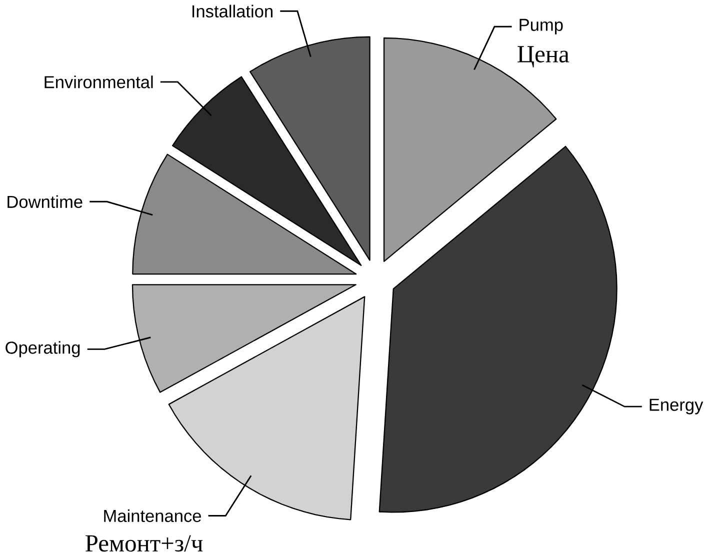 The height and width of the screenshot is (556, 708). Describe the element at coordinates (232, 11) in the screenshot. I see `slice-label: Installation` at that location.